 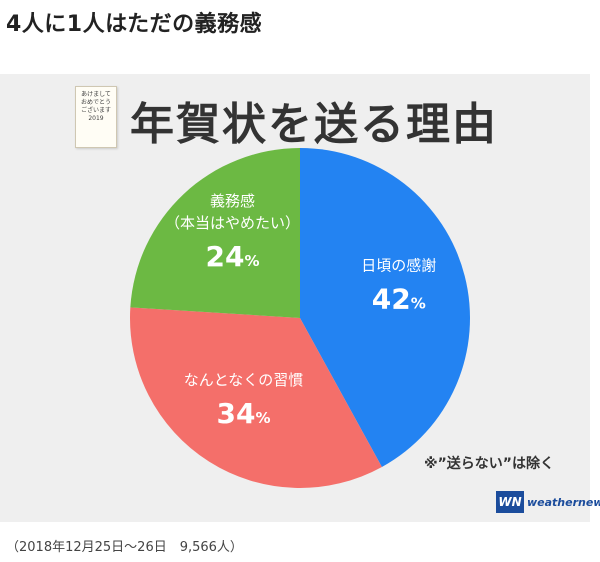 I want to click on weathernews-logo: WN weathernews, so click(x=548, y=502).